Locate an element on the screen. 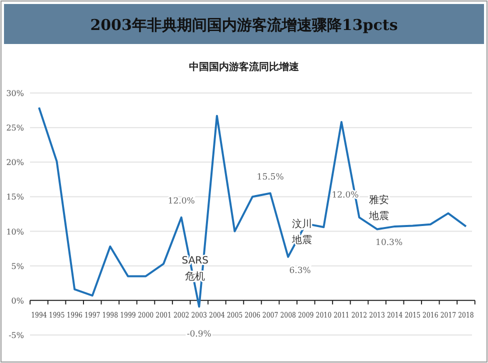  chart-subtitle: 中国国内游客流同比增速 is located at coordinates (244, 67).